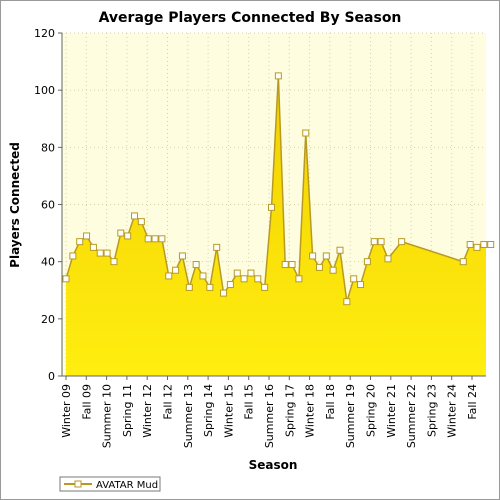 The width and height of the screenshot is (500, 500). I want to click on y-tick-label: 100, so click(44, 90).